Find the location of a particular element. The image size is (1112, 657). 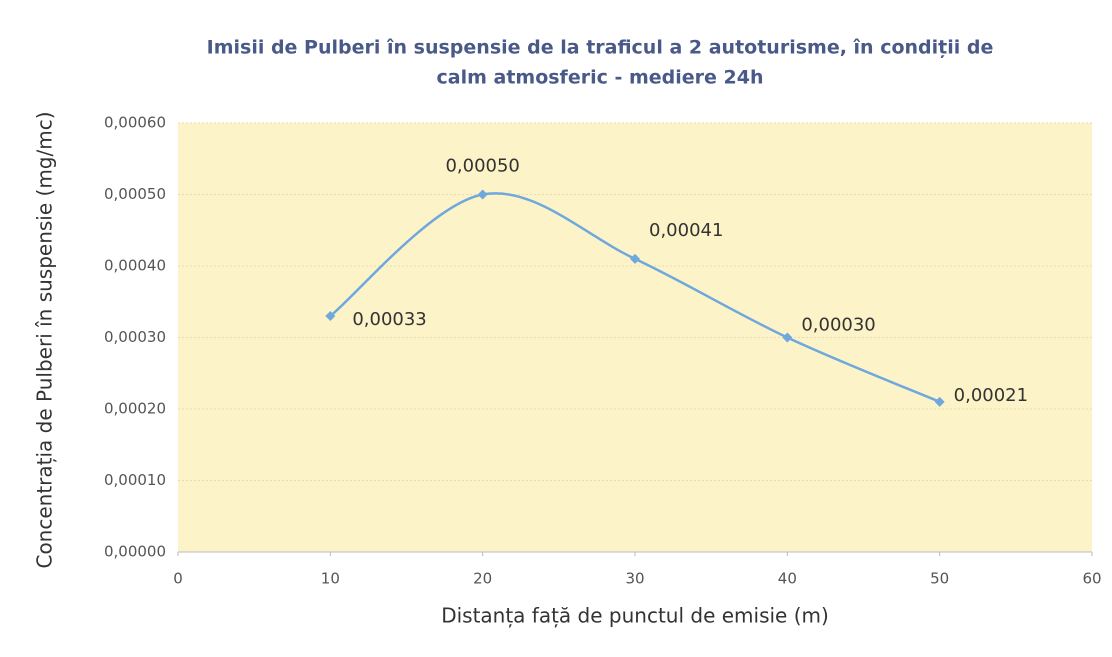

x-tick-label: 40 is located at coordinates (787, 579).